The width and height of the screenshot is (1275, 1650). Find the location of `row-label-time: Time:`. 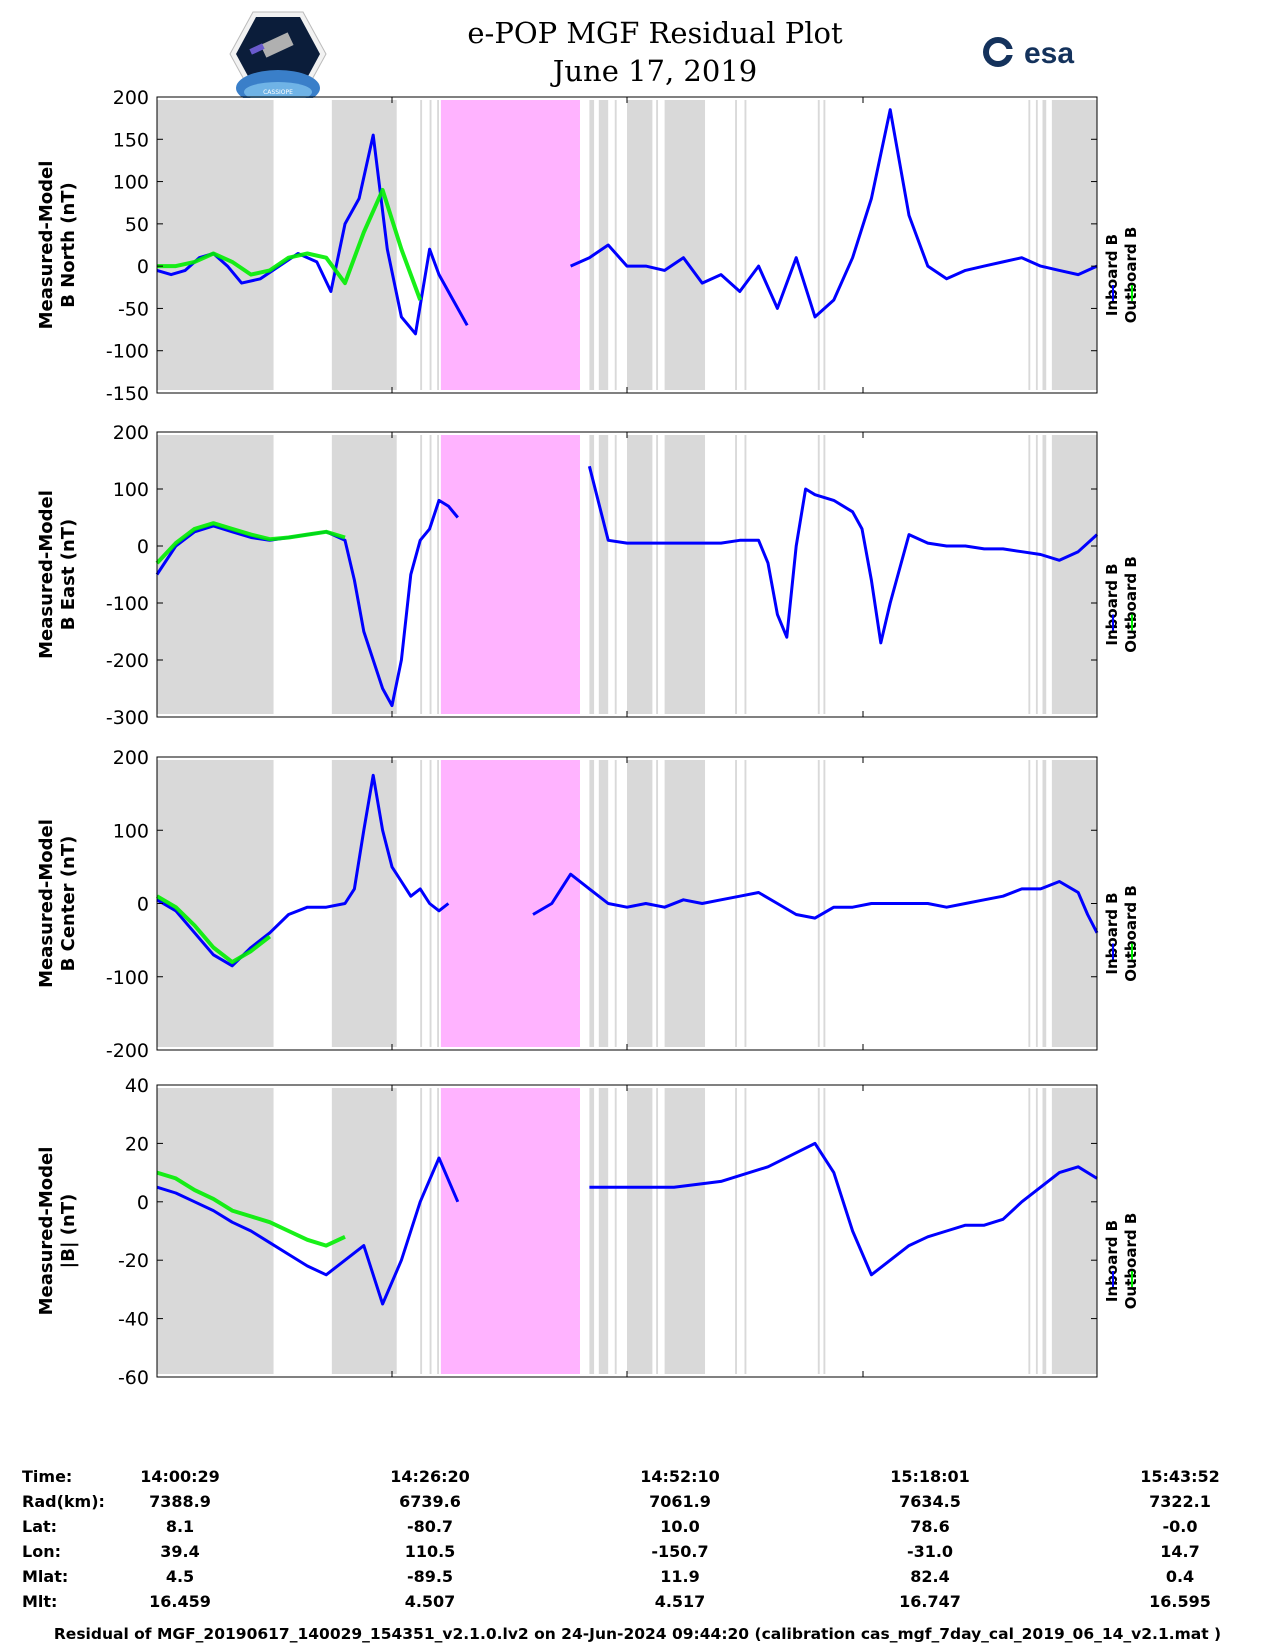

row-label-time: Time: is located at coordinates (47, 1476).